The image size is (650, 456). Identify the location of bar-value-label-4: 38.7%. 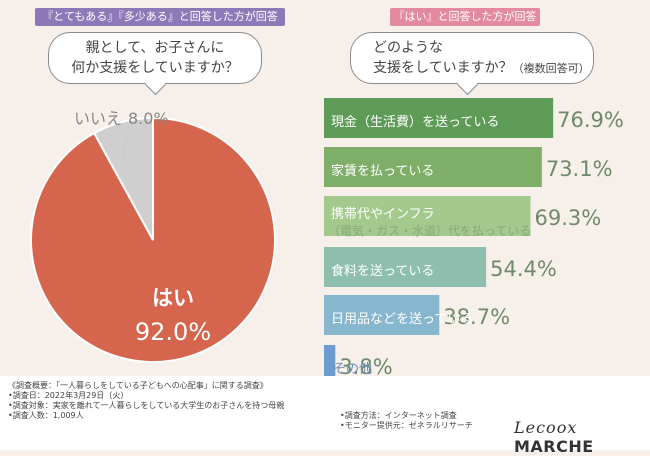
(476, 317).